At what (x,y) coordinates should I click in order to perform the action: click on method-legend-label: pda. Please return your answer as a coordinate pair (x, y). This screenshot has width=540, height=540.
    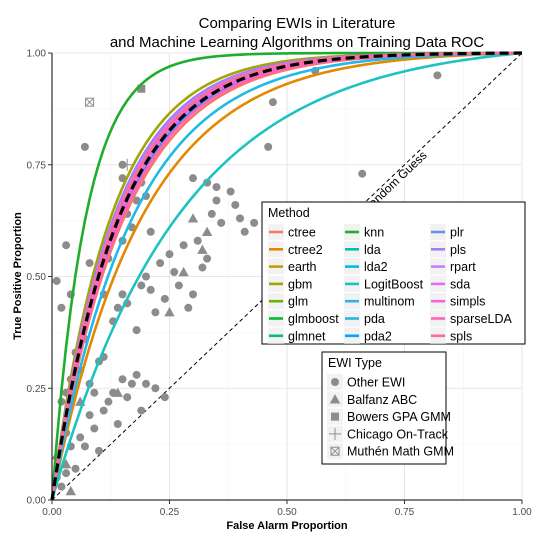
    Looking at the image, I should click on (374, 319).